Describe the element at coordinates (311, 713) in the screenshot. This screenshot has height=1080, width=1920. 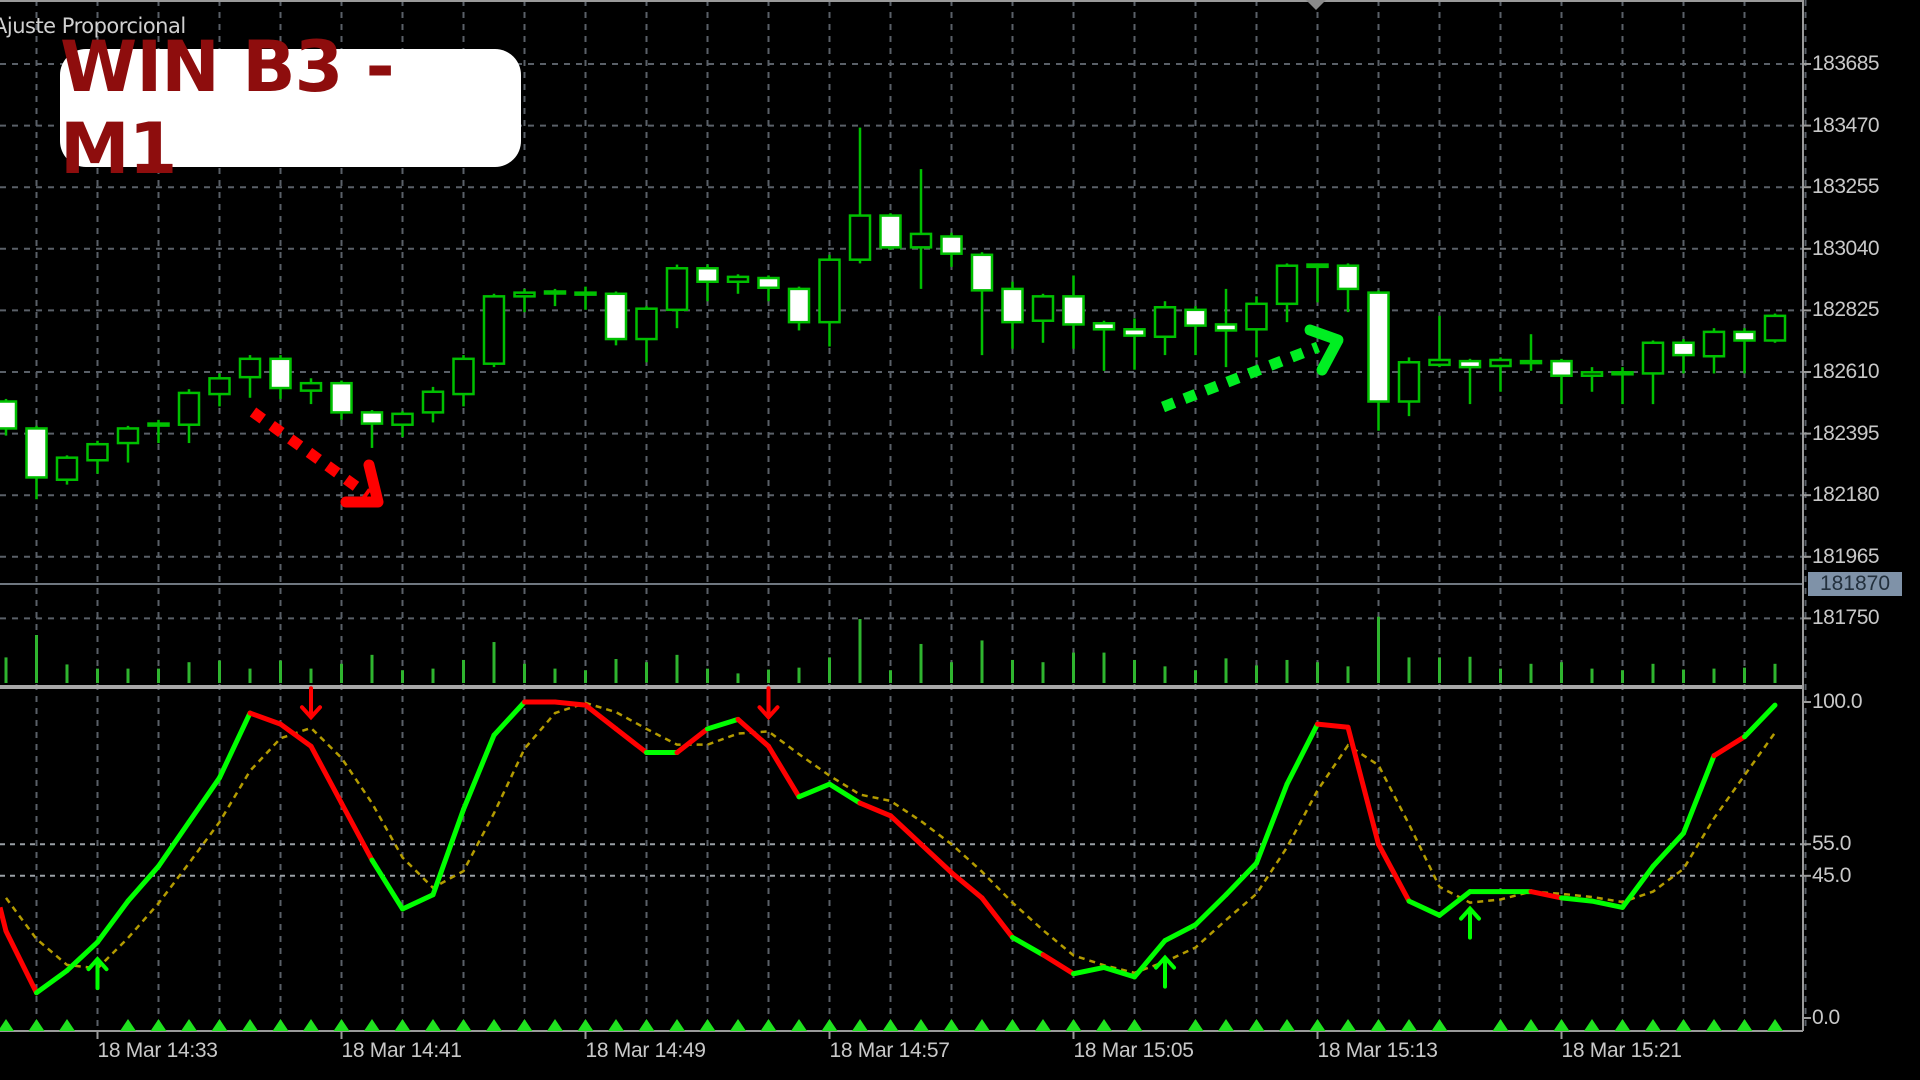
I see `arrow-head` at that location.